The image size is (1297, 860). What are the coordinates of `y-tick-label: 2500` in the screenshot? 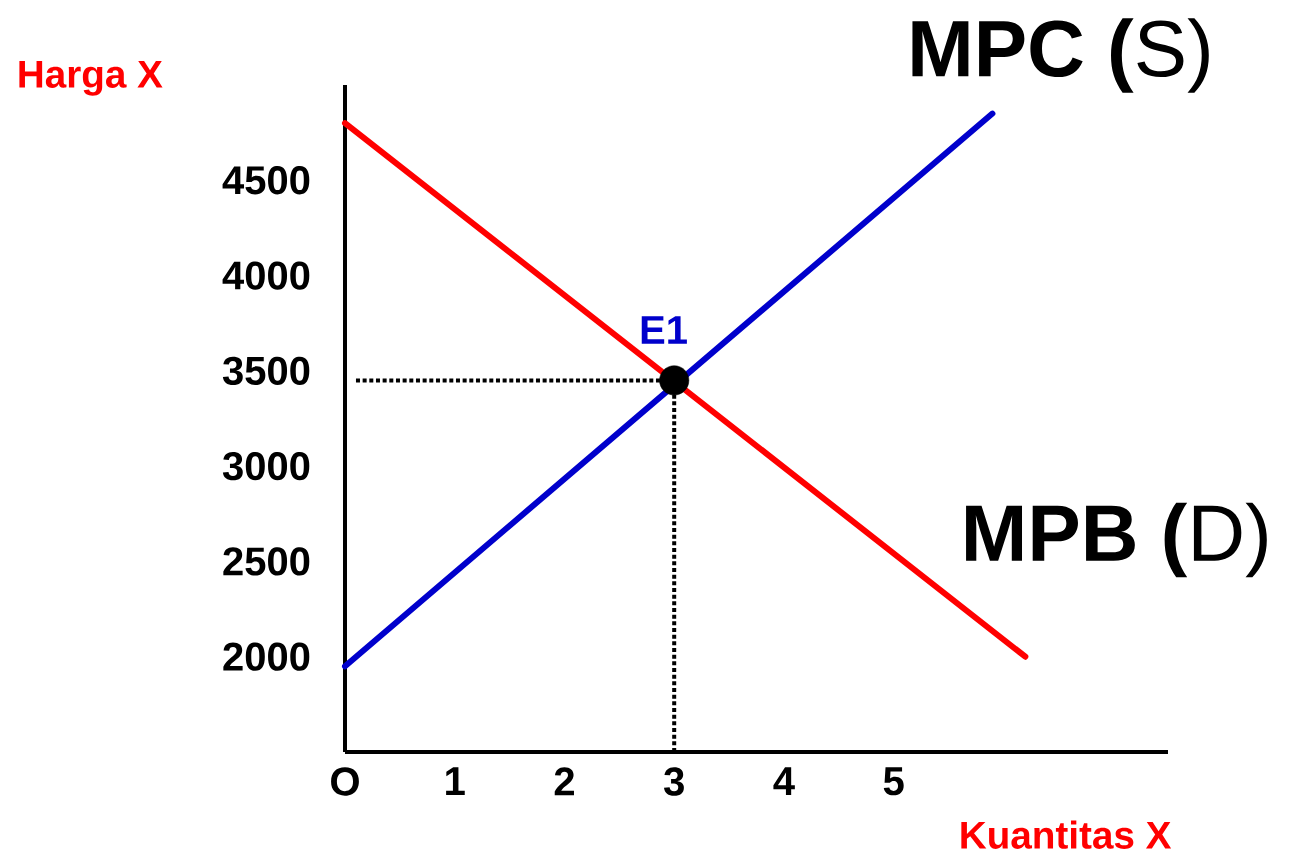 It's located at (266, 561).